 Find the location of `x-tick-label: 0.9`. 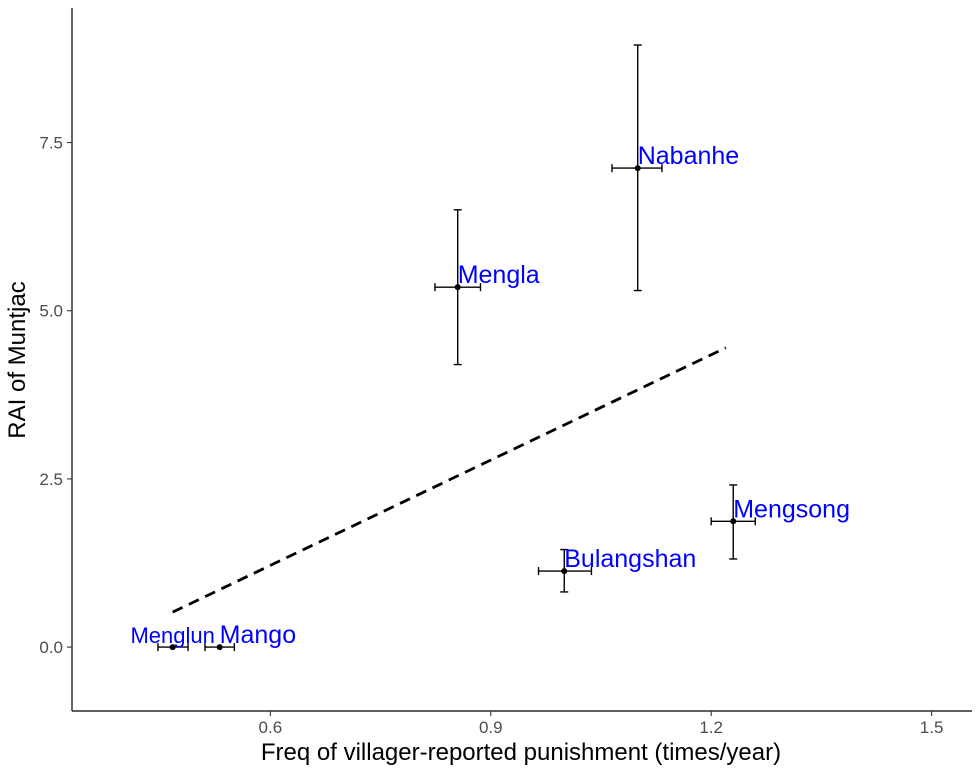

x-tick-label: 0.9 is located at coordinates (491, 727).